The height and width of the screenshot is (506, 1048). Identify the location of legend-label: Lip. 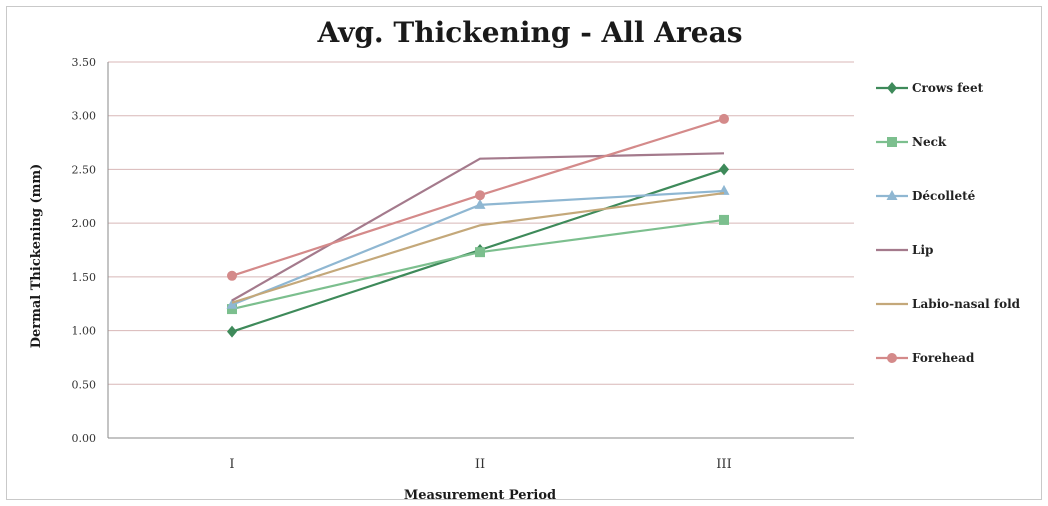
(922, 250).